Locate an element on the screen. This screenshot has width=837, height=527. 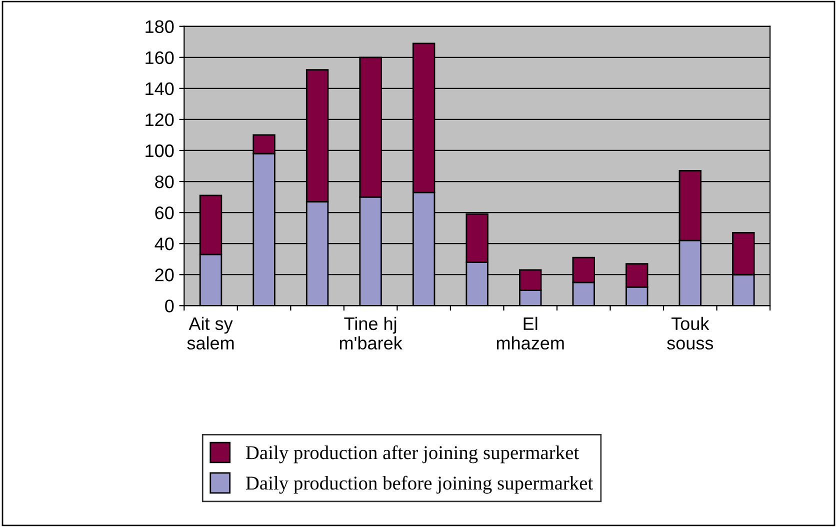
y-tick-label: 180 is located at coordinates (160, 27).